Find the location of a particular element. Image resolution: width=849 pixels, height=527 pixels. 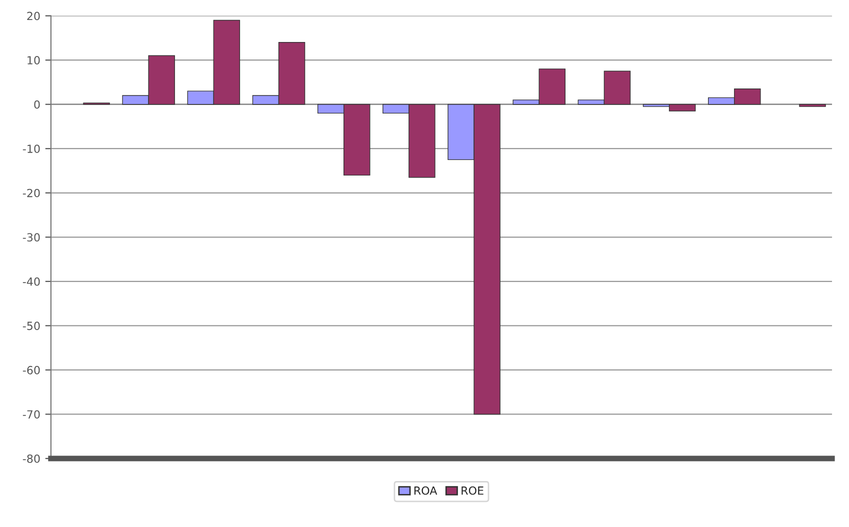

y-tick-label: -70 is located at coordinates (31, 414).